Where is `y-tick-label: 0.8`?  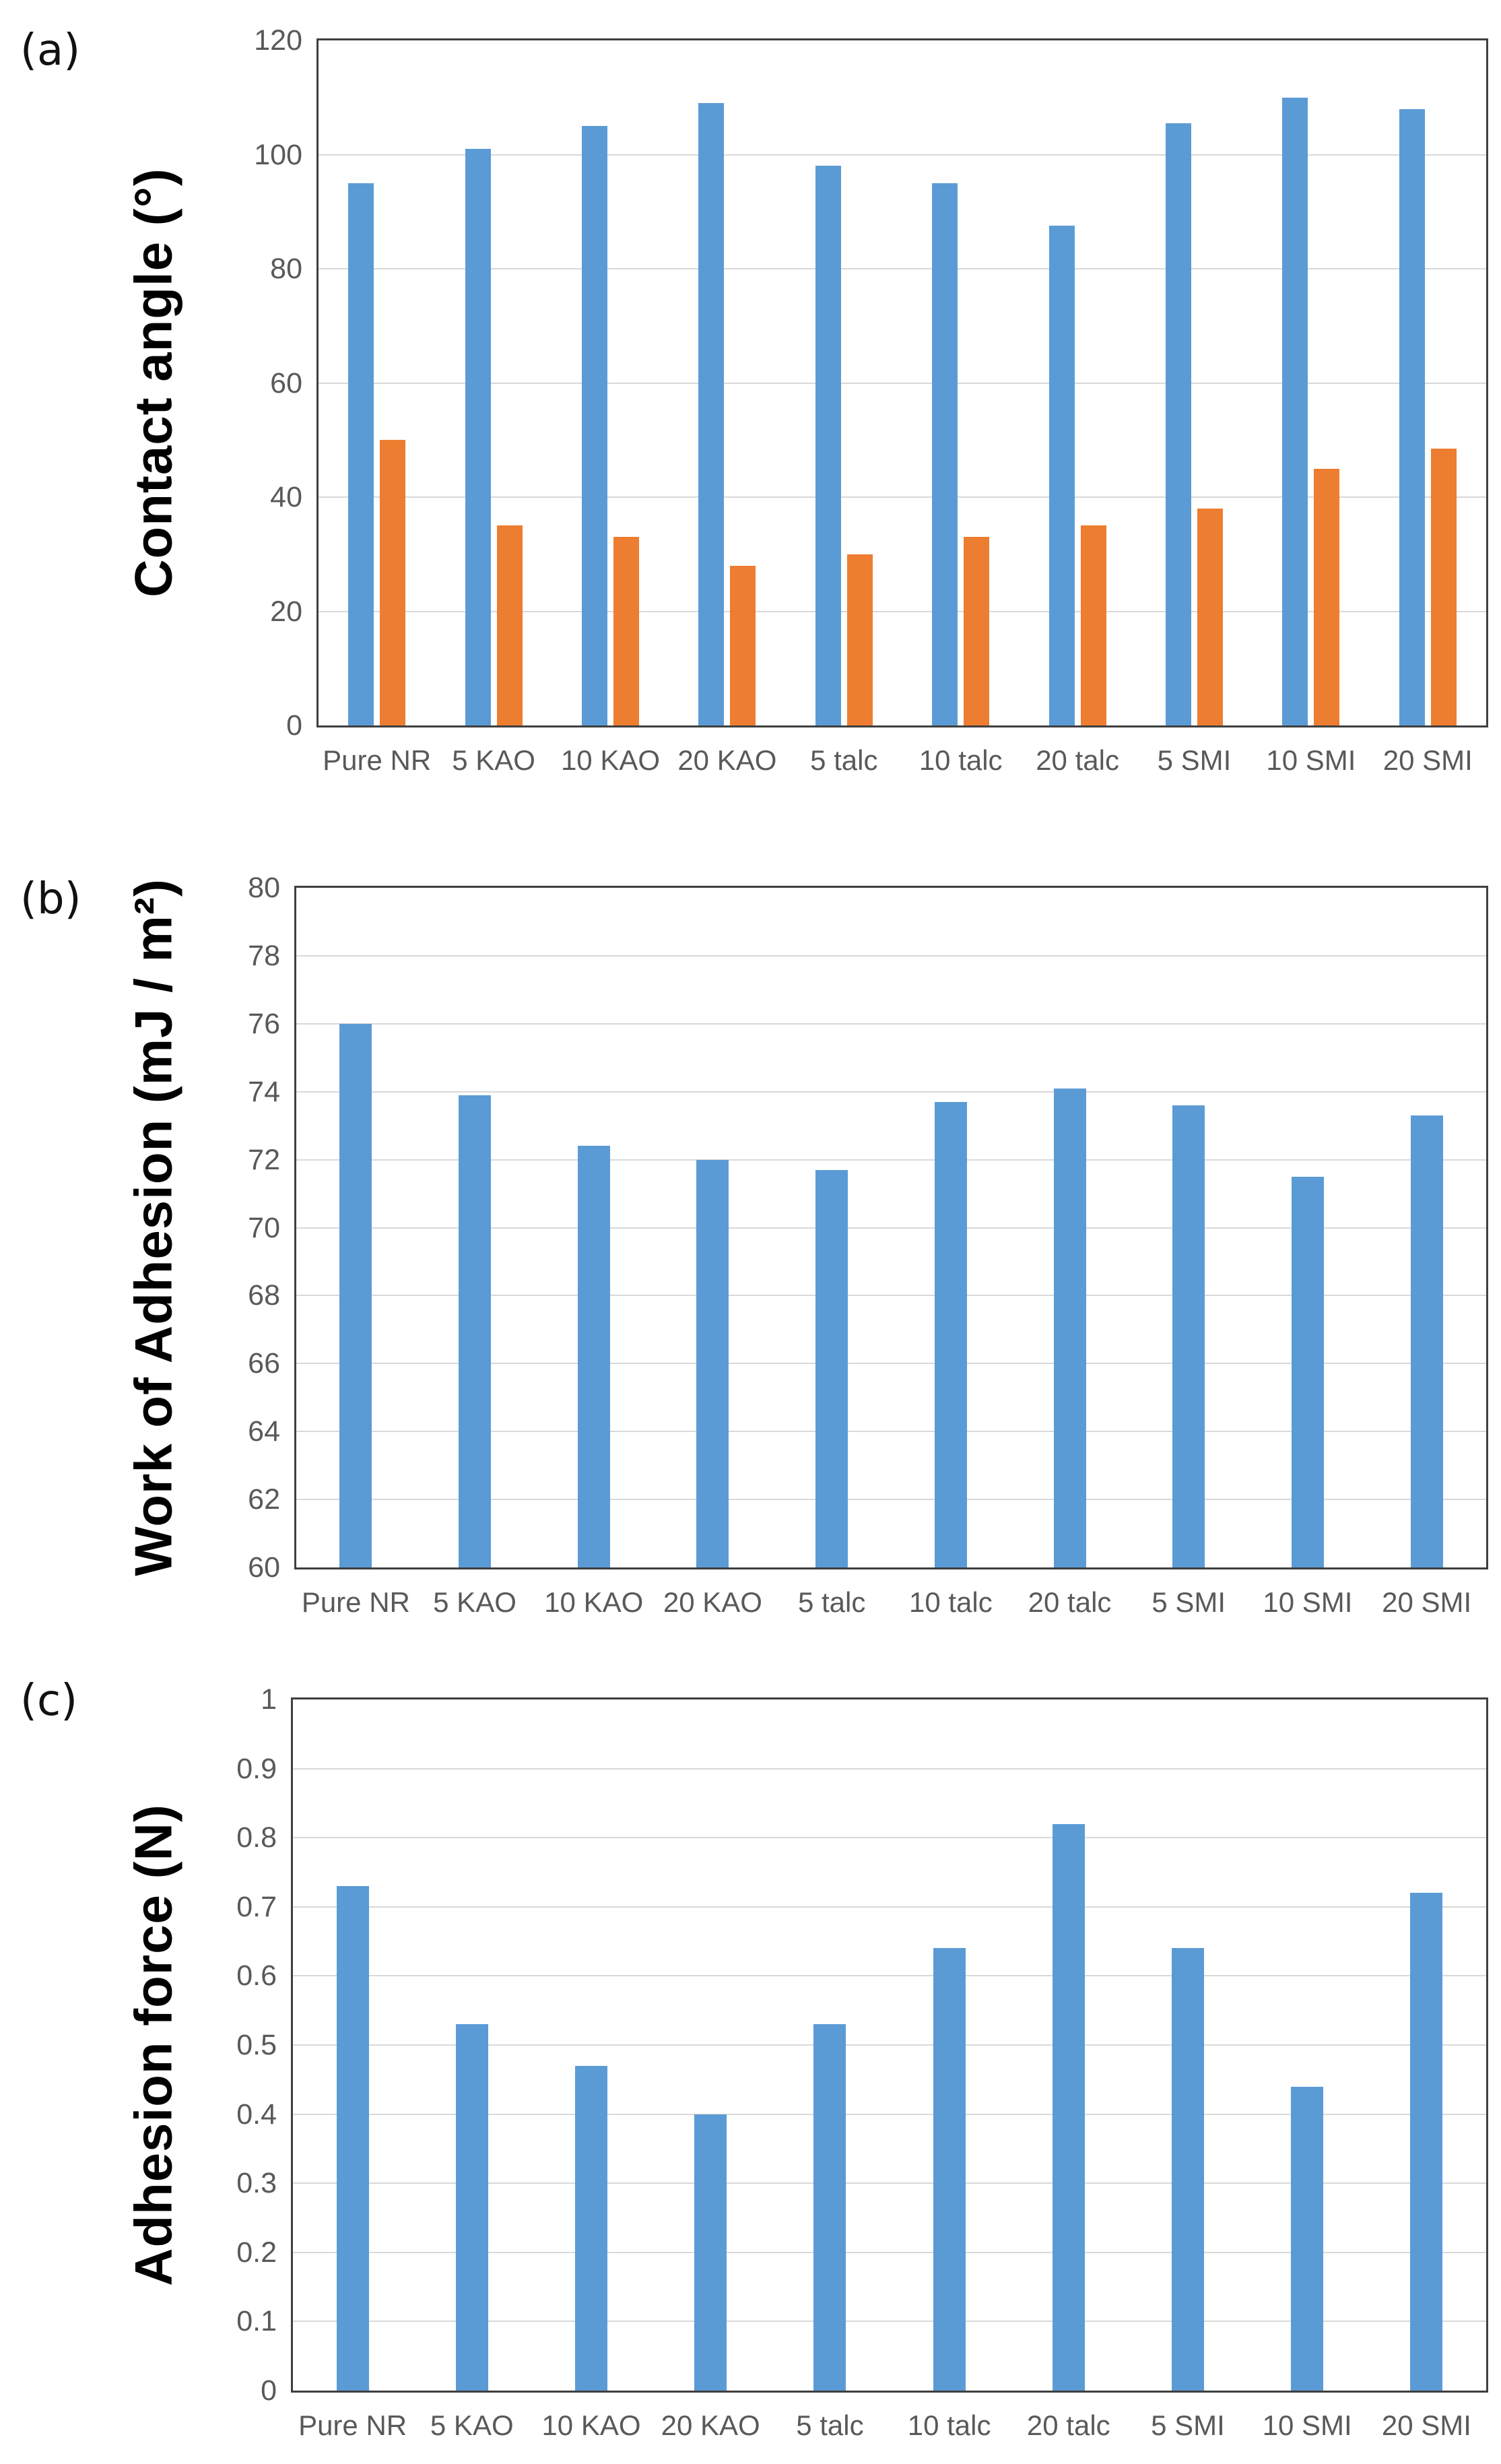
y-tick-label: 0.8 is located at coordinates (256, 1837).